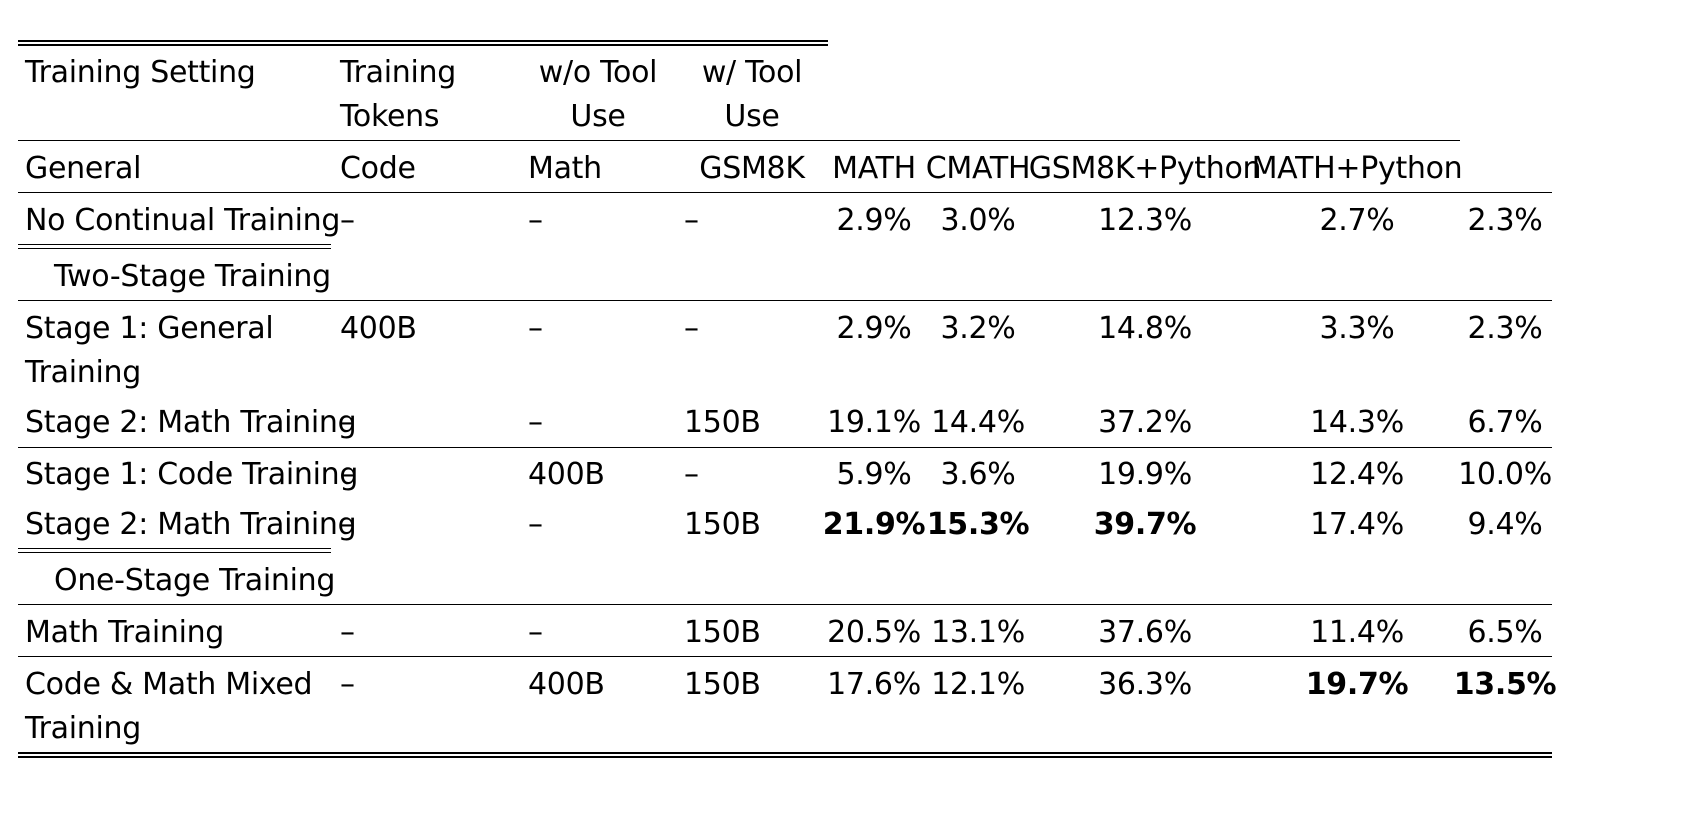  What do you see at coordinates (1145, 168) in the screenshot?
I see `header-gsm8k-python: GSM8K+Python` at bounding box center [1145, 168].